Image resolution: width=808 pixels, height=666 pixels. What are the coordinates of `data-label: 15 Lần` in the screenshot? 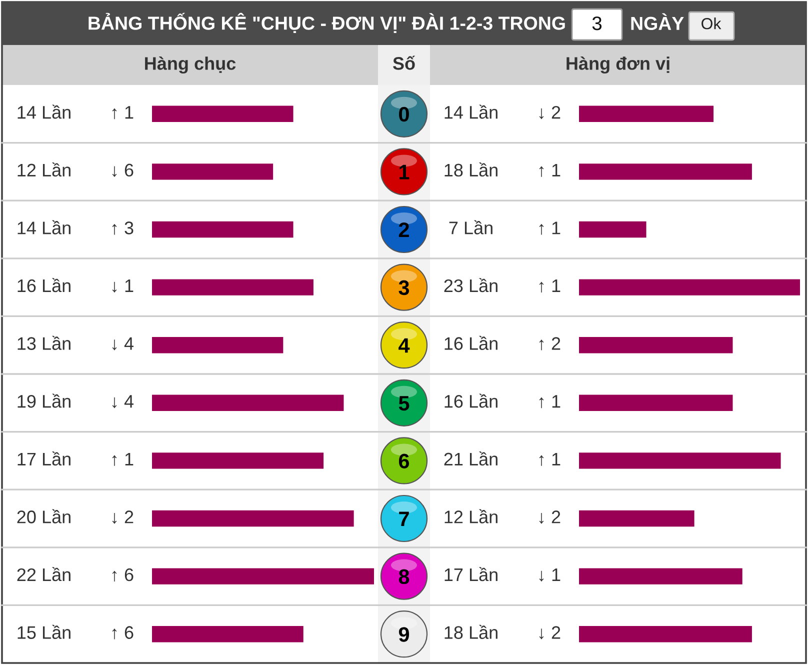 It's located at (44, 631).